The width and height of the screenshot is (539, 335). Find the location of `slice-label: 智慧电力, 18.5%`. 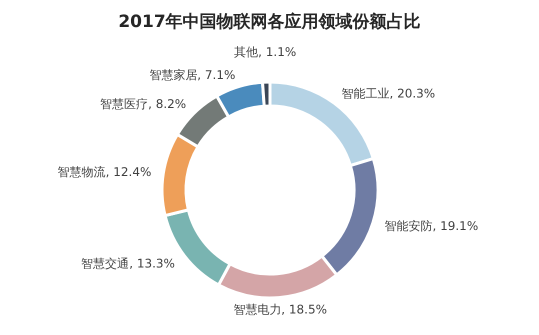

slice-label: 智慧电力, 18.5% is located at coordinates (280, 309).